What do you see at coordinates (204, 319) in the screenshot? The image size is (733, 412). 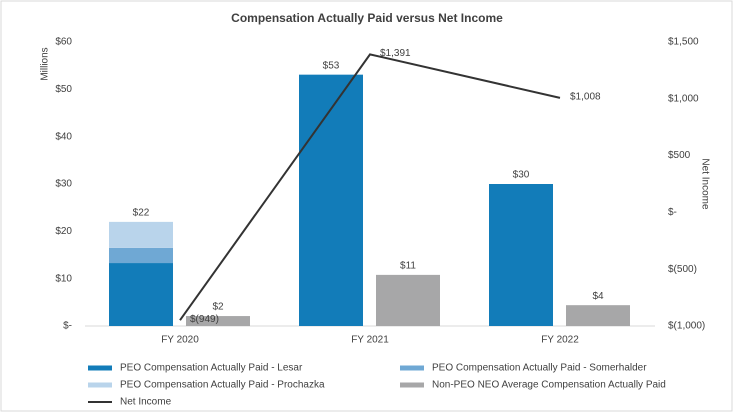 I see `data-label: $(949)` at bounding box center [204, 319].